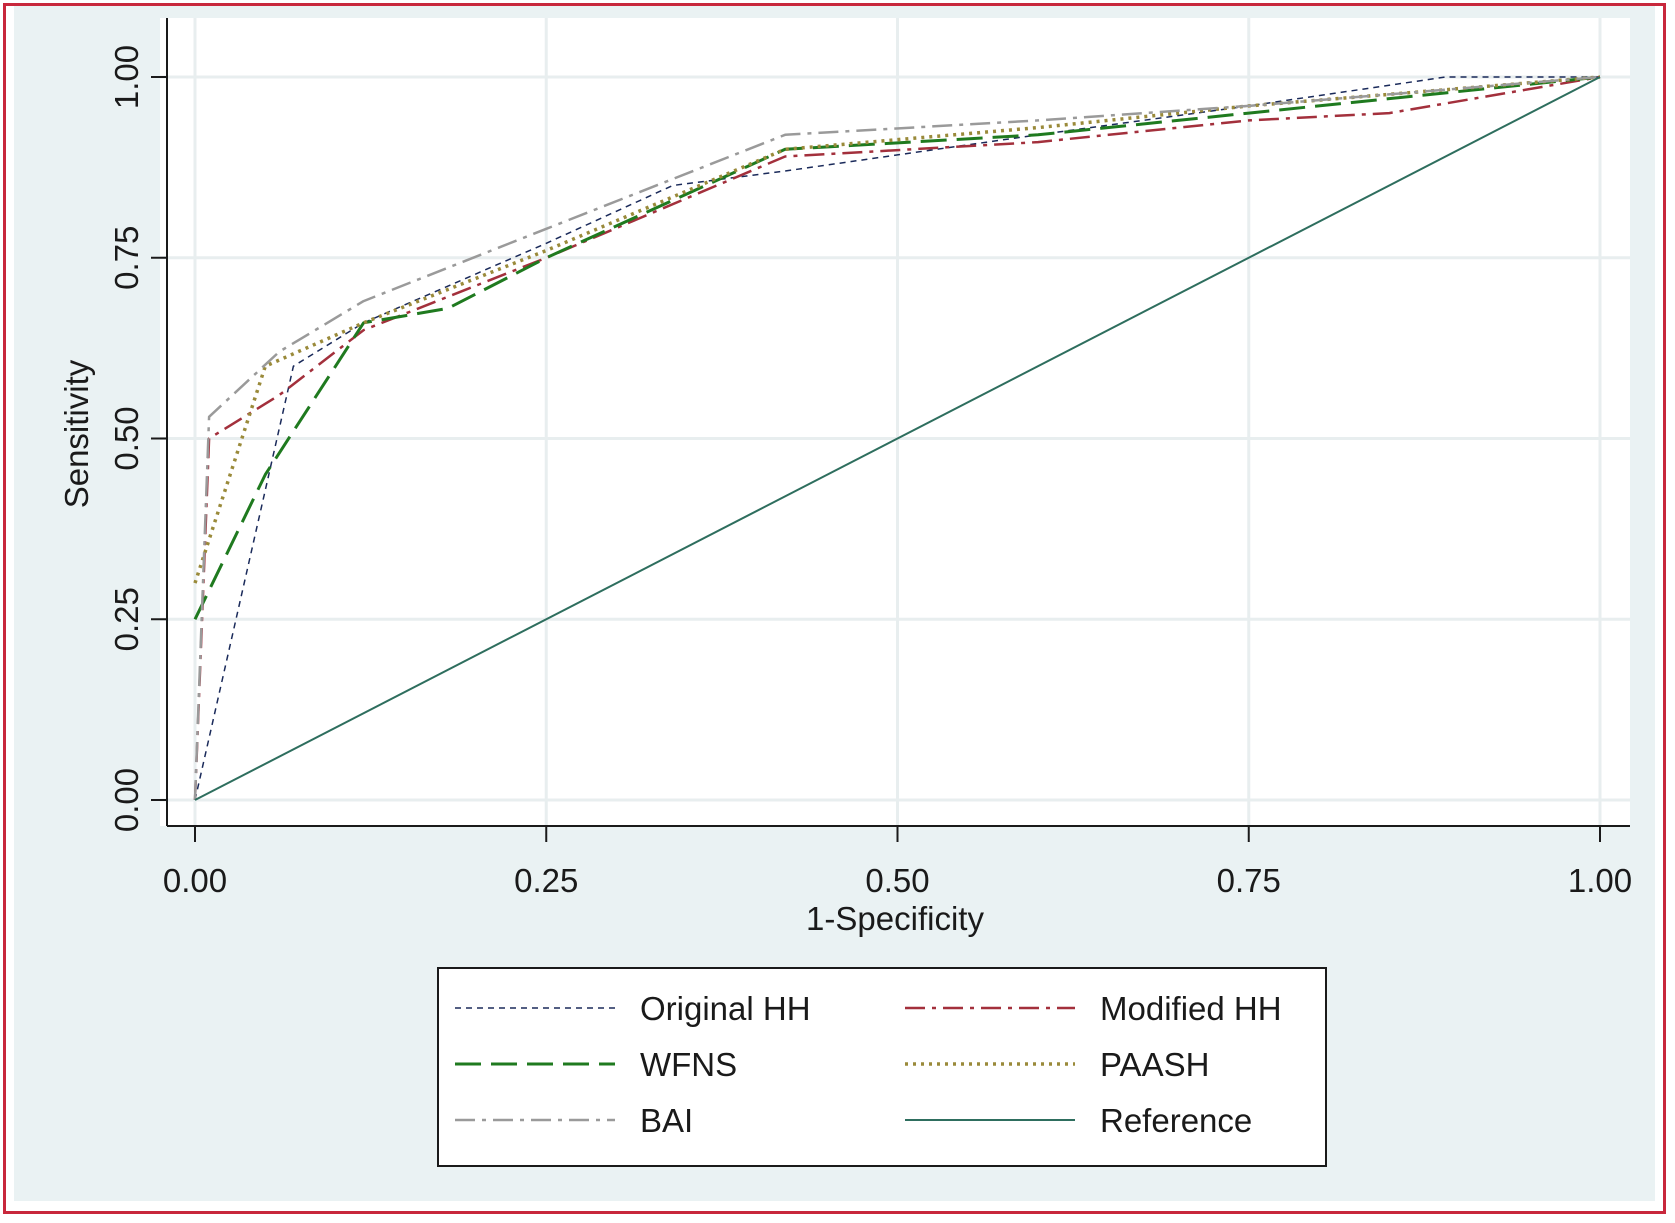 The image size is (1675, 1223). Describe the element at coordinates (195, 880) in the screenshot. I see `x-tick-label: 0.00` at that location.